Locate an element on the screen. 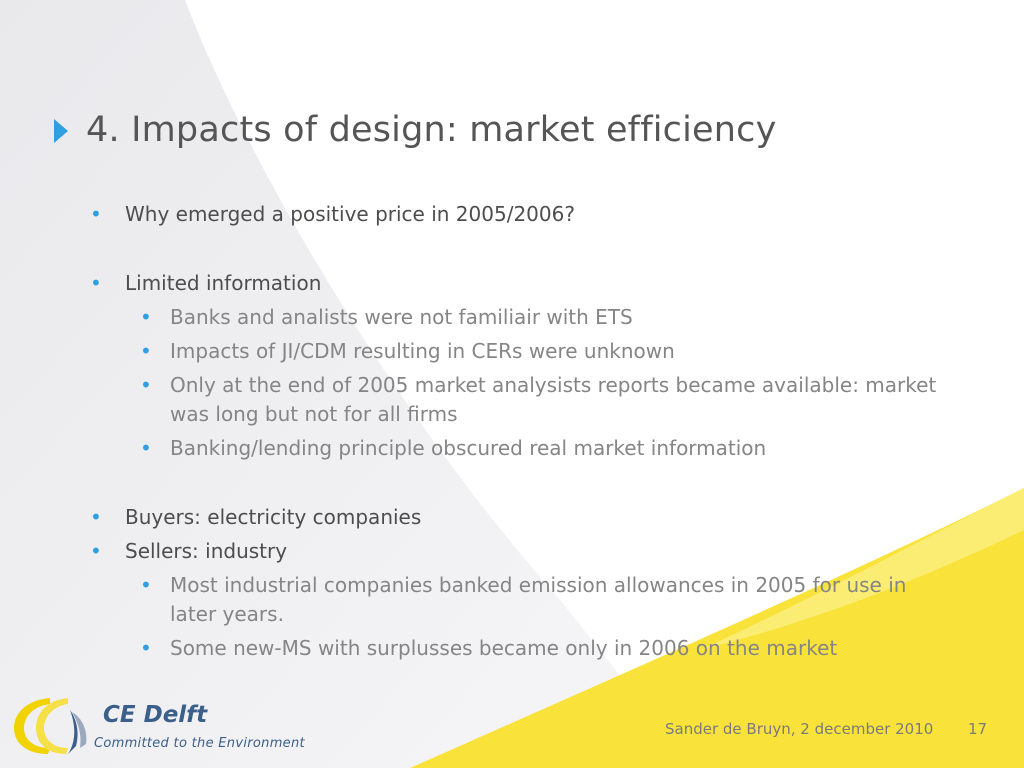 The image size is (1024, 768). bullet-text: Buyers: electricity companies is located at coordinates (273, 517).